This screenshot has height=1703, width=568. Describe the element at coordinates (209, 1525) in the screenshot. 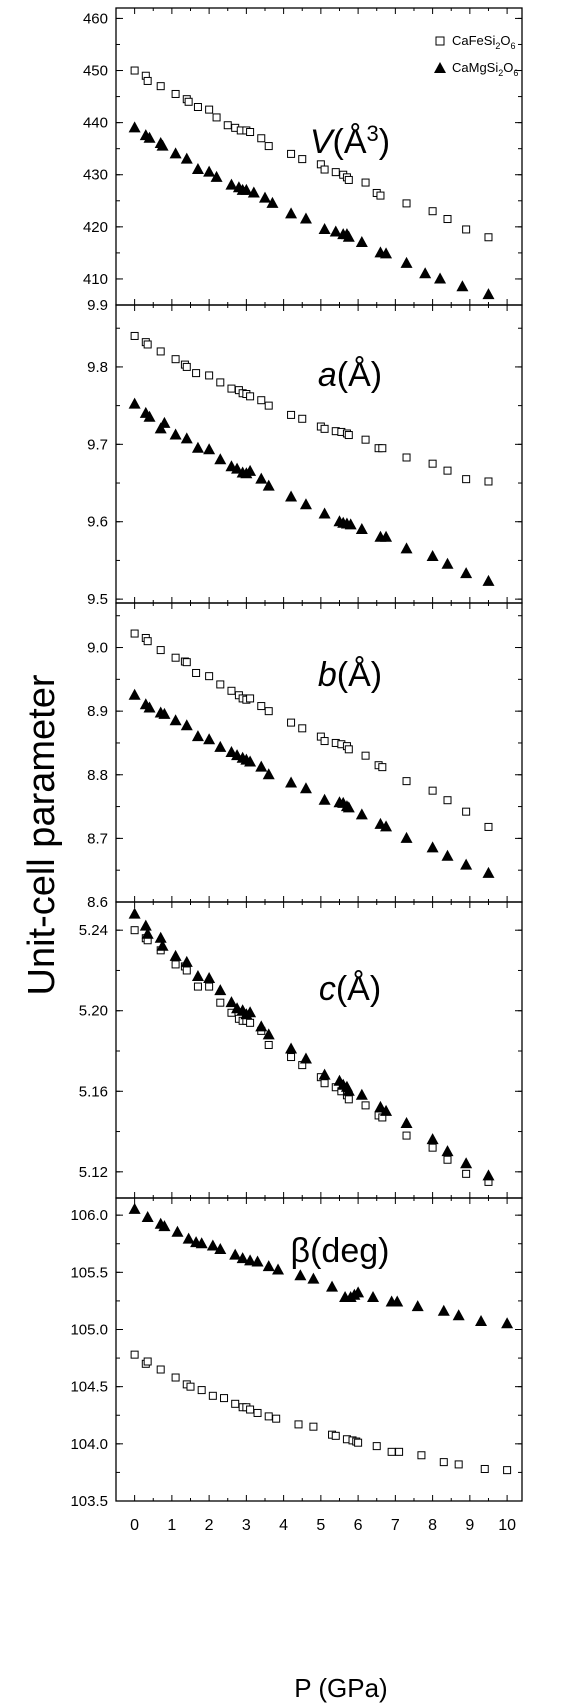

I see `x-tick-label: 2` at that location.